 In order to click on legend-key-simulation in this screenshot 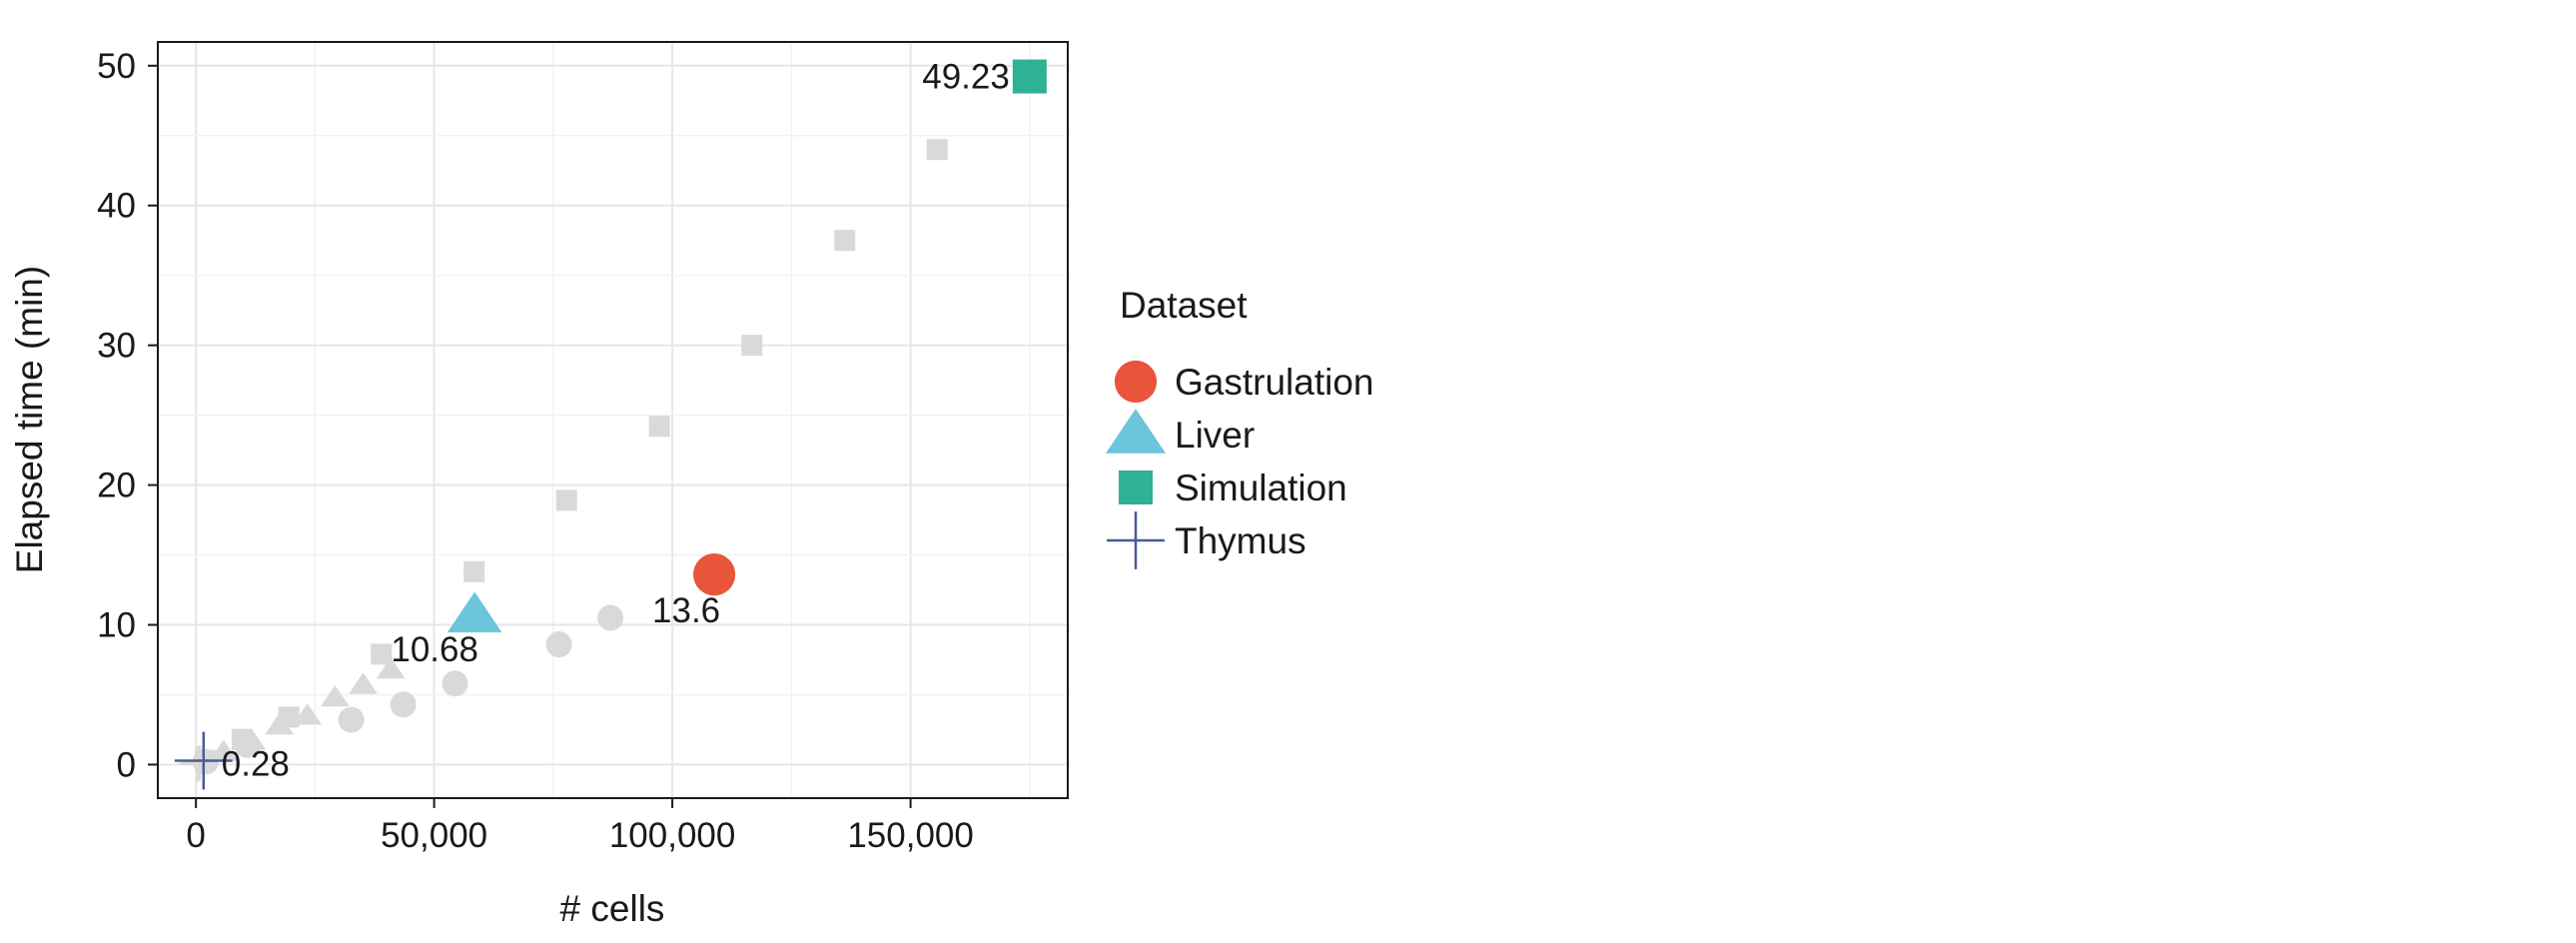, I will do `click(1136, 487)`.